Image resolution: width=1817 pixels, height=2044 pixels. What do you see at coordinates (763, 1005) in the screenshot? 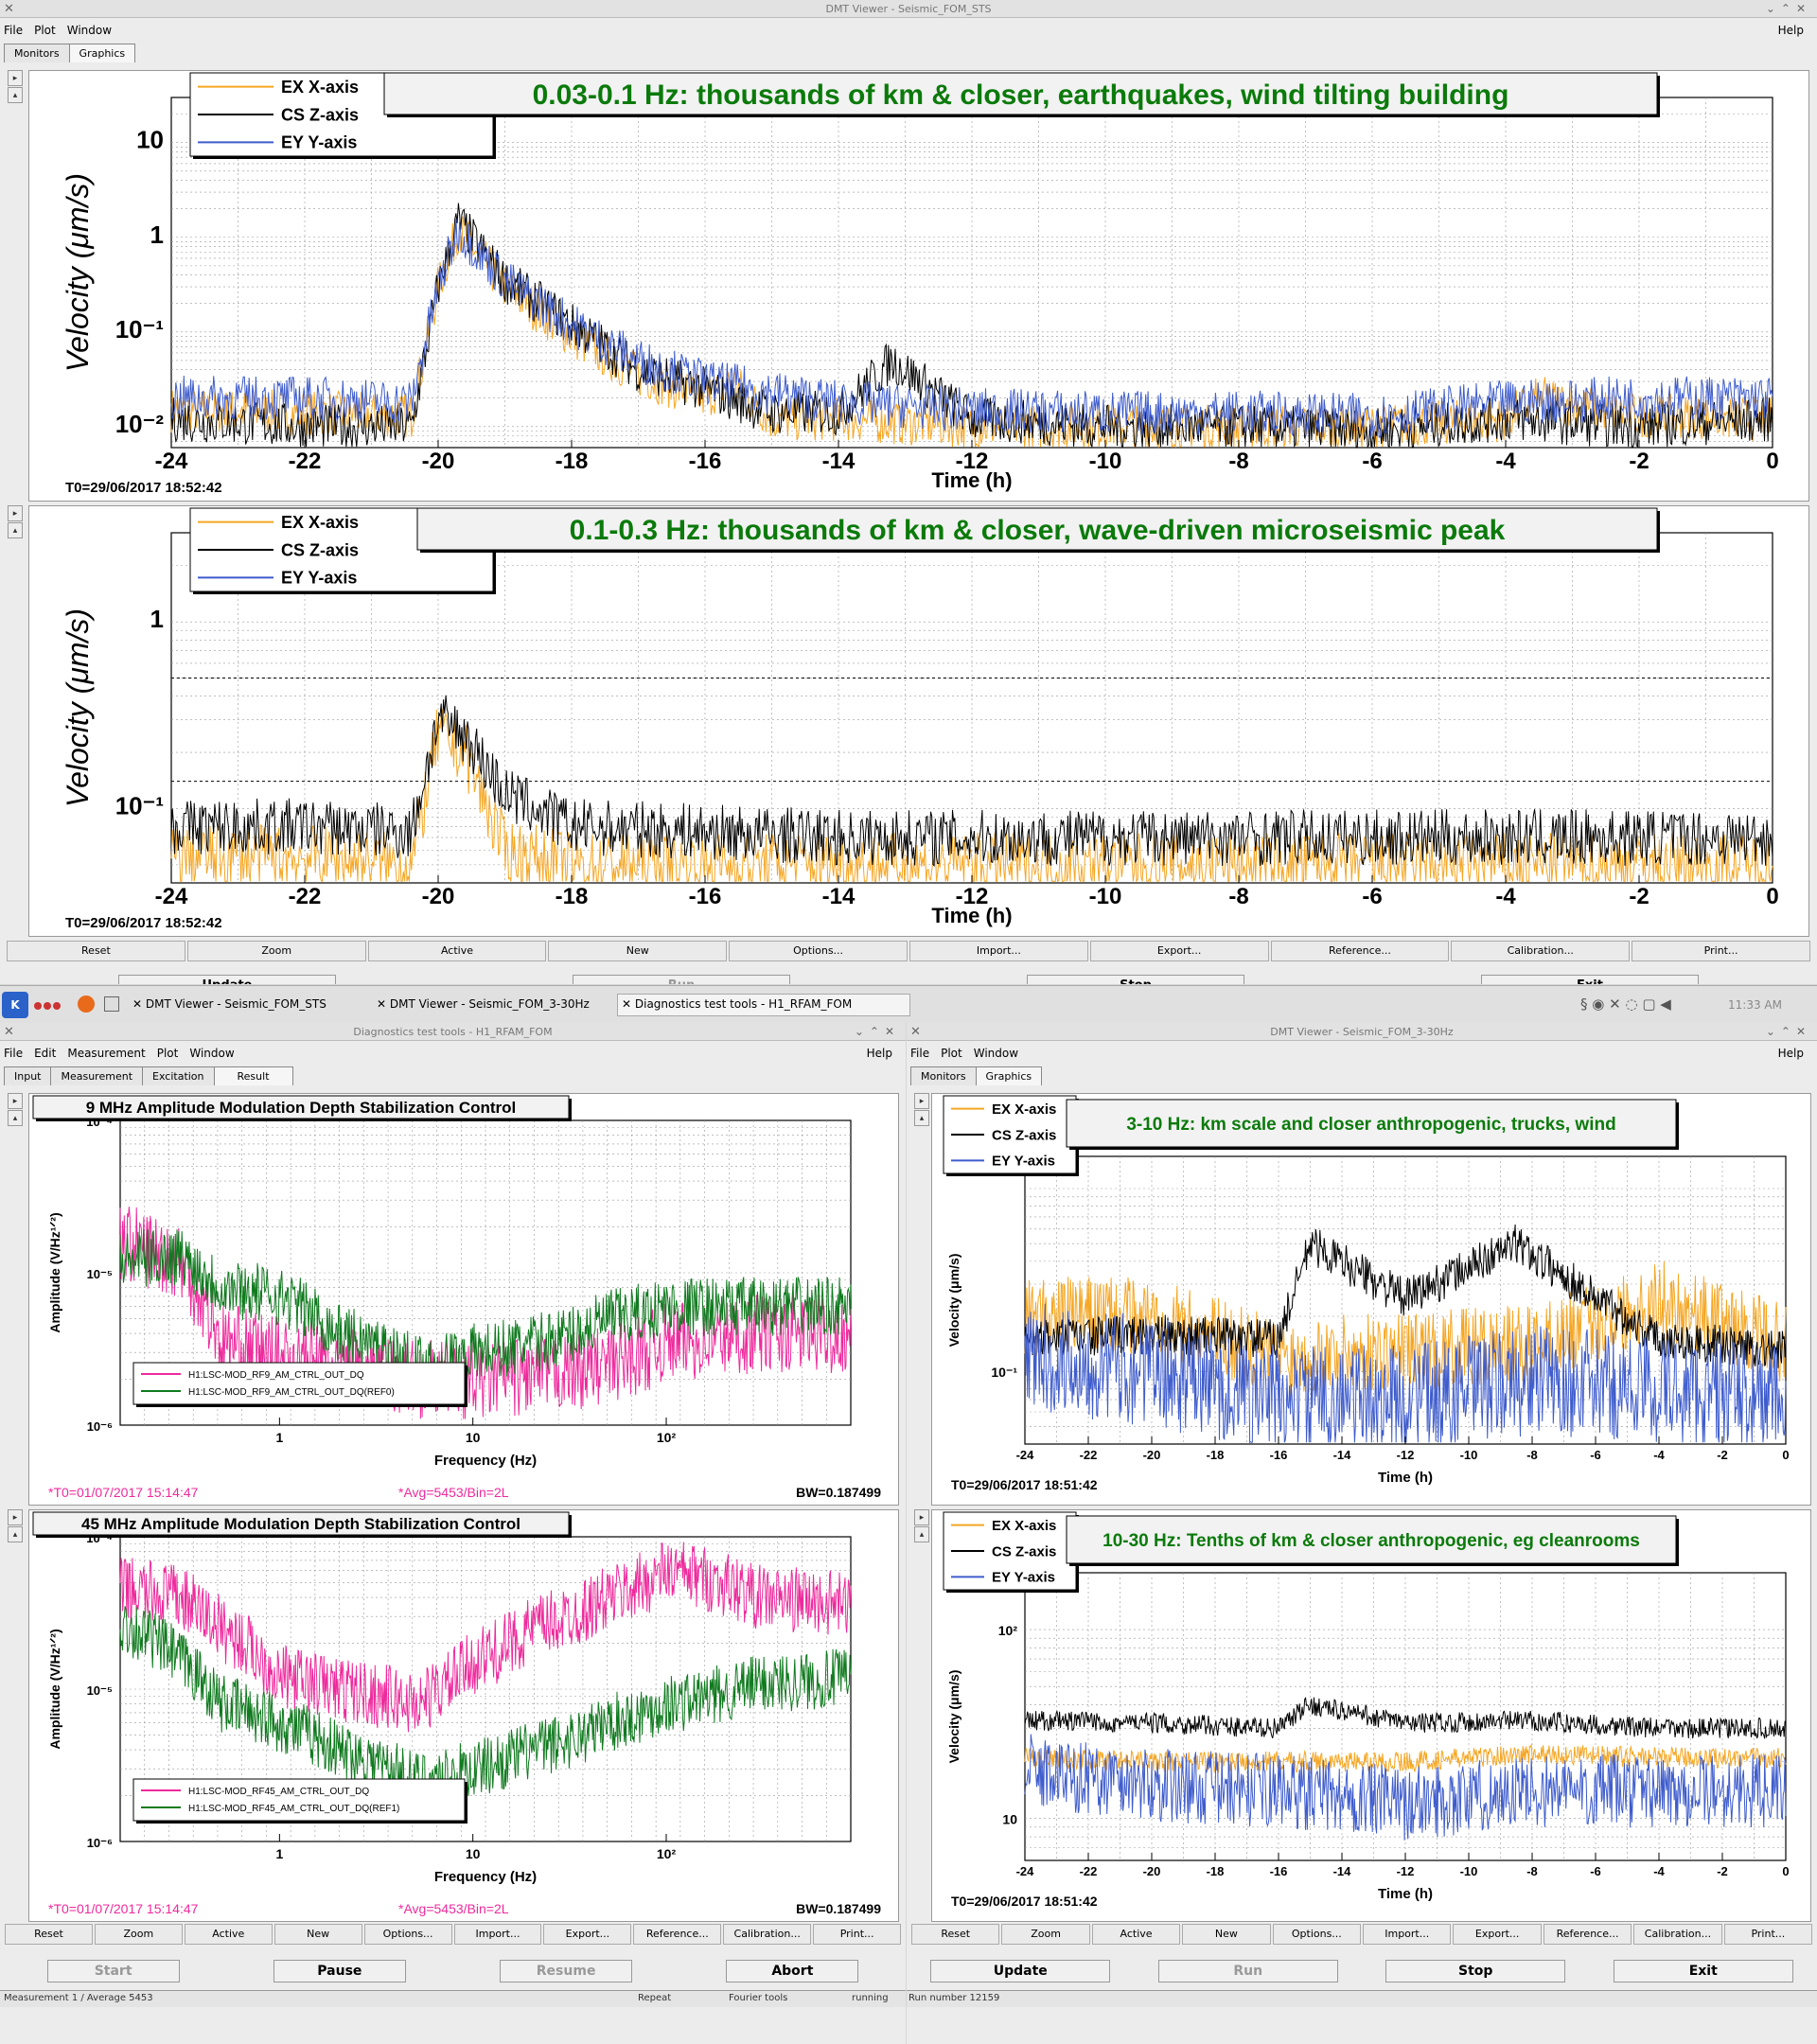
I see `task-item-3: ✕ Diagnostics test tools - H1_RFAM_FOM` at bounding box center [763, 1005].